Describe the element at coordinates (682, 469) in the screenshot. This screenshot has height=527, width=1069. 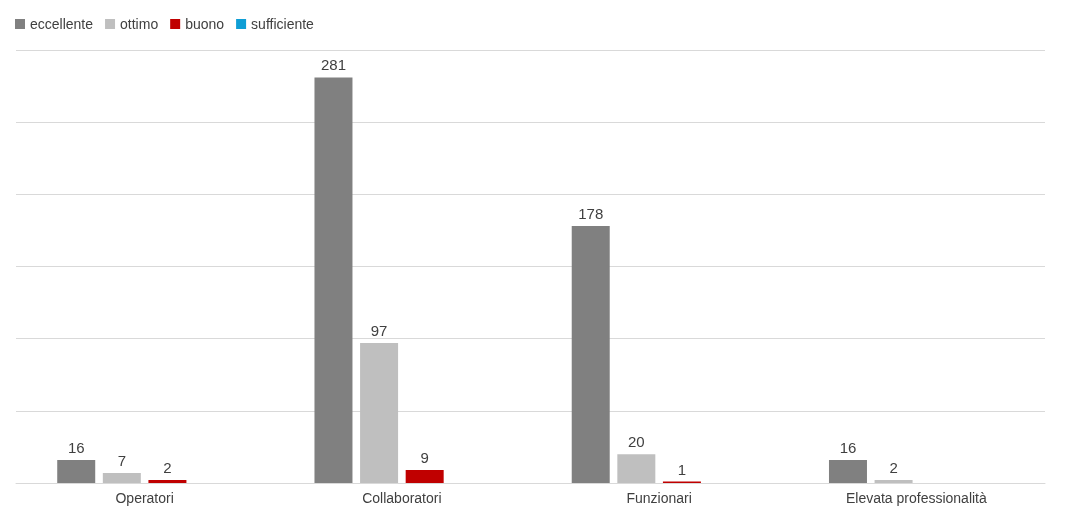
I see `data-label: 1` at that location.